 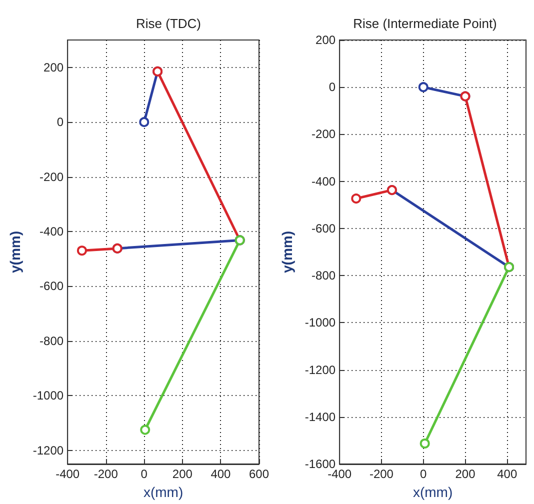 I want to click on x-tick-label: -400, so click(x=68, y=474).